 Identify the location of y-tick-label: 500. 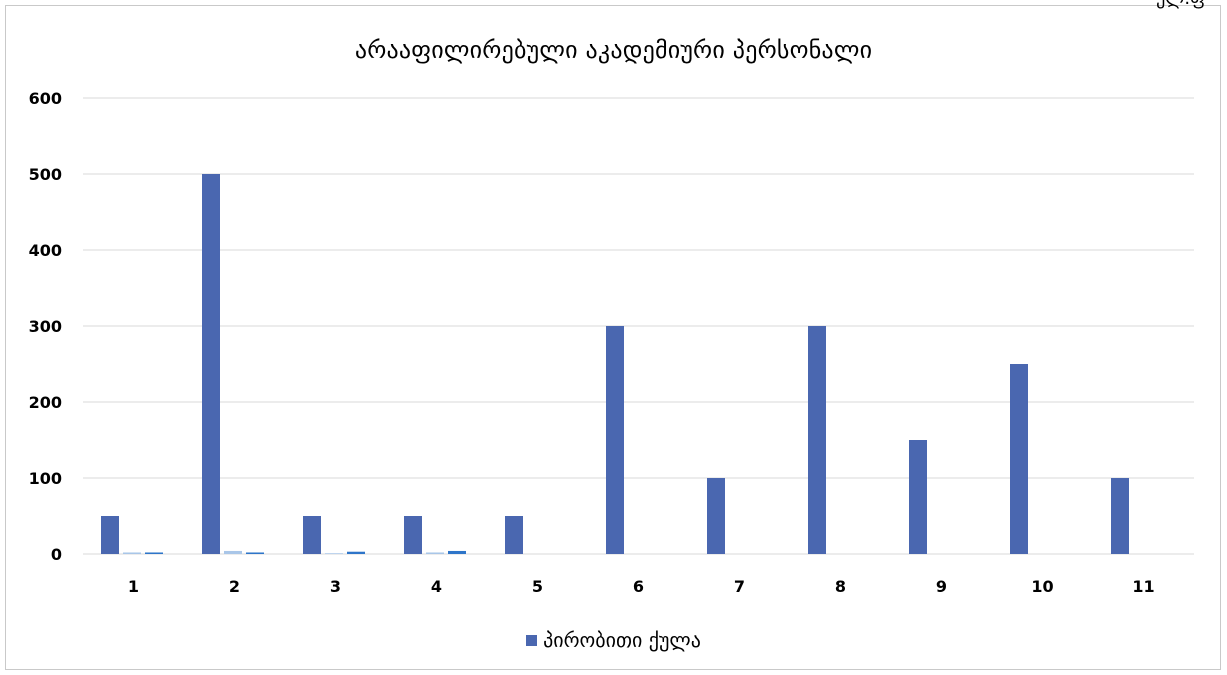
(45, 174).